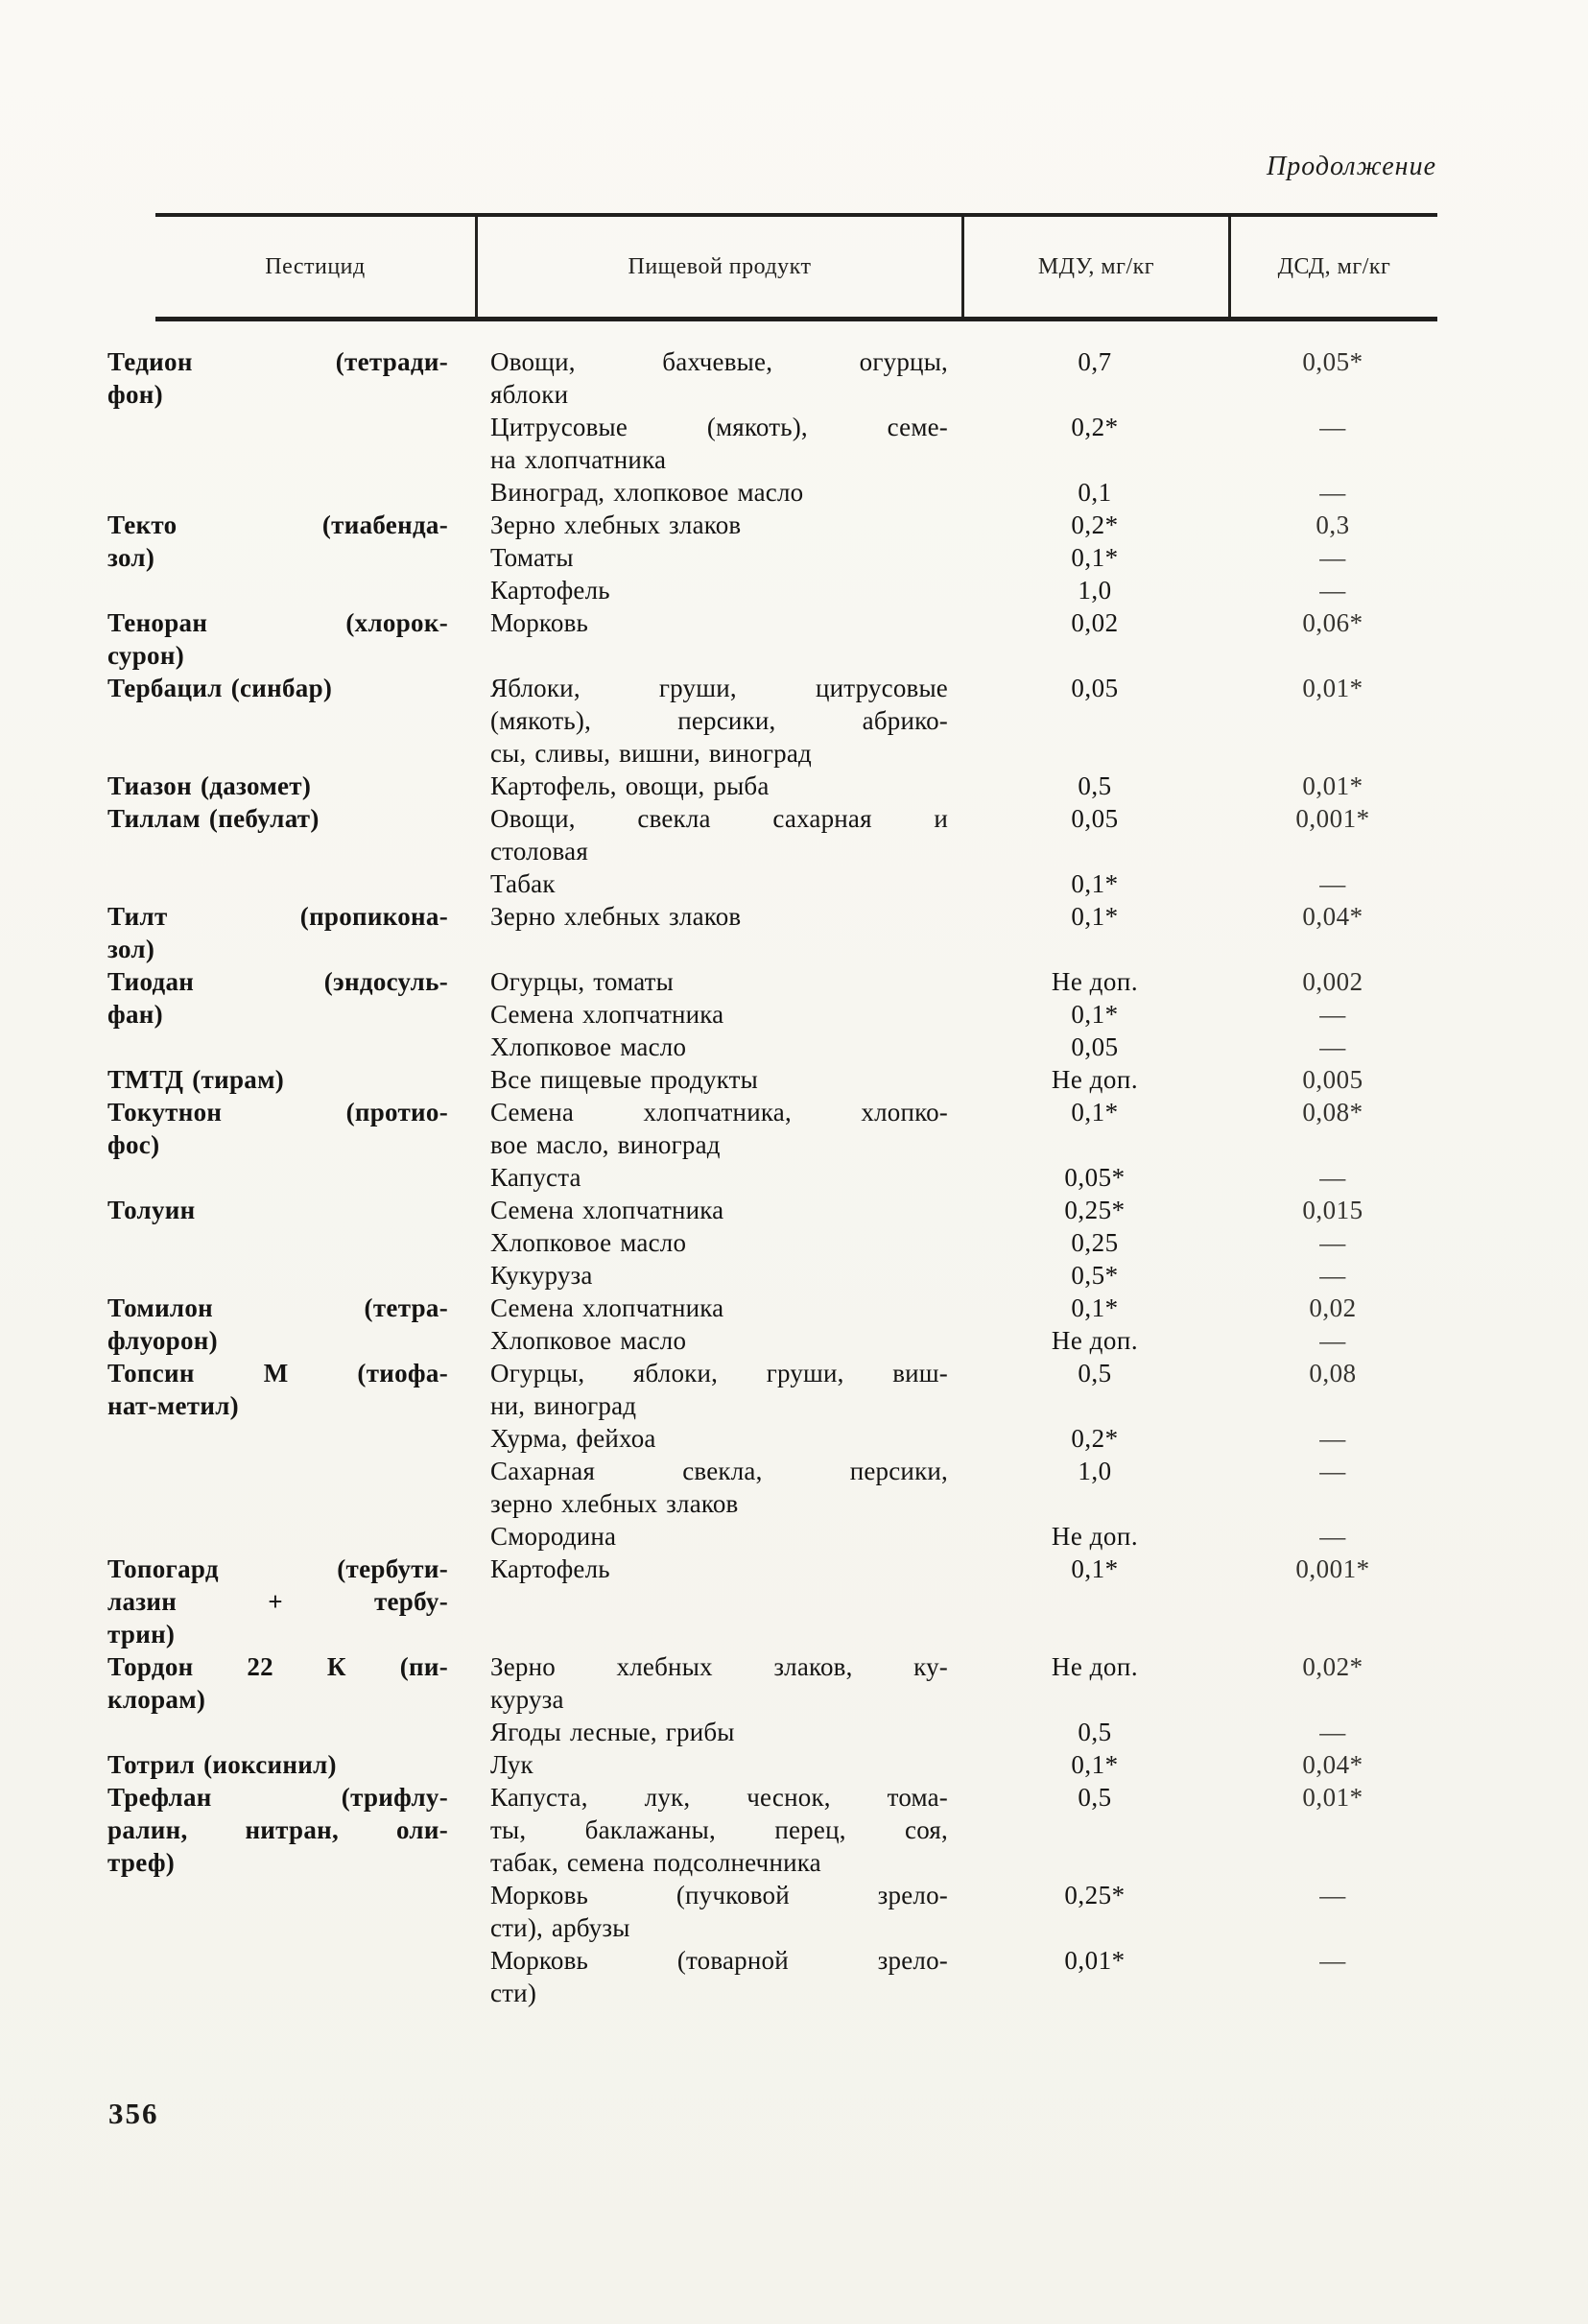 This screenshot has height=2324, width=1588. I want to click on page-number: 356, so click(133, 2113).